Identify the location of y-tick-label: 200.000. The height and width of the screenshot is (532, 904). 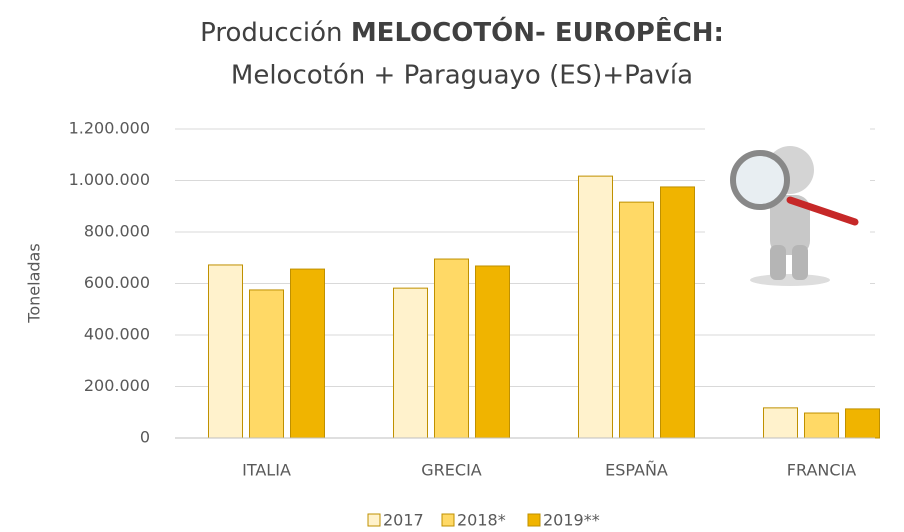
(117, 385).